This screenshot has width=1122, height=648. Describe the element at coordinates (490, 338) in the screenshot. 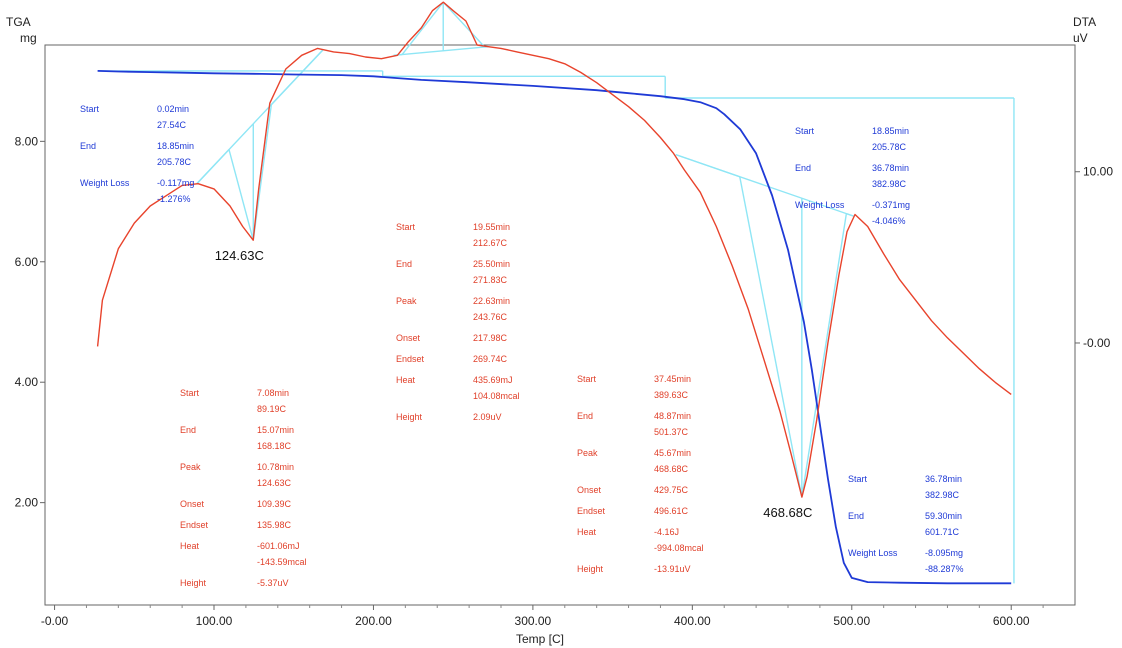

I see `annotation-value: 217.98C` at that location.